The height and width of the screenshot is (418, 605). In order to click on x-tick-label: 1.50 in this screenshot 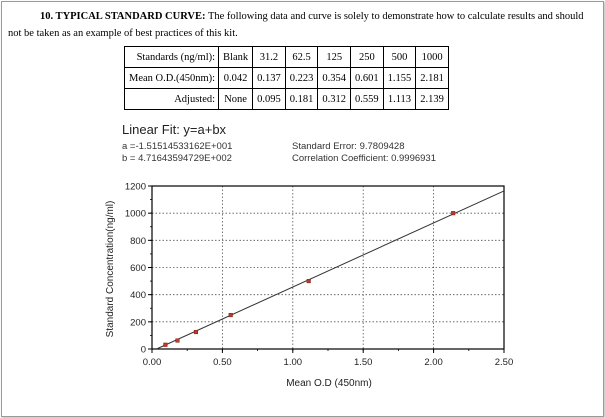, I will do `click(363, 362)`.